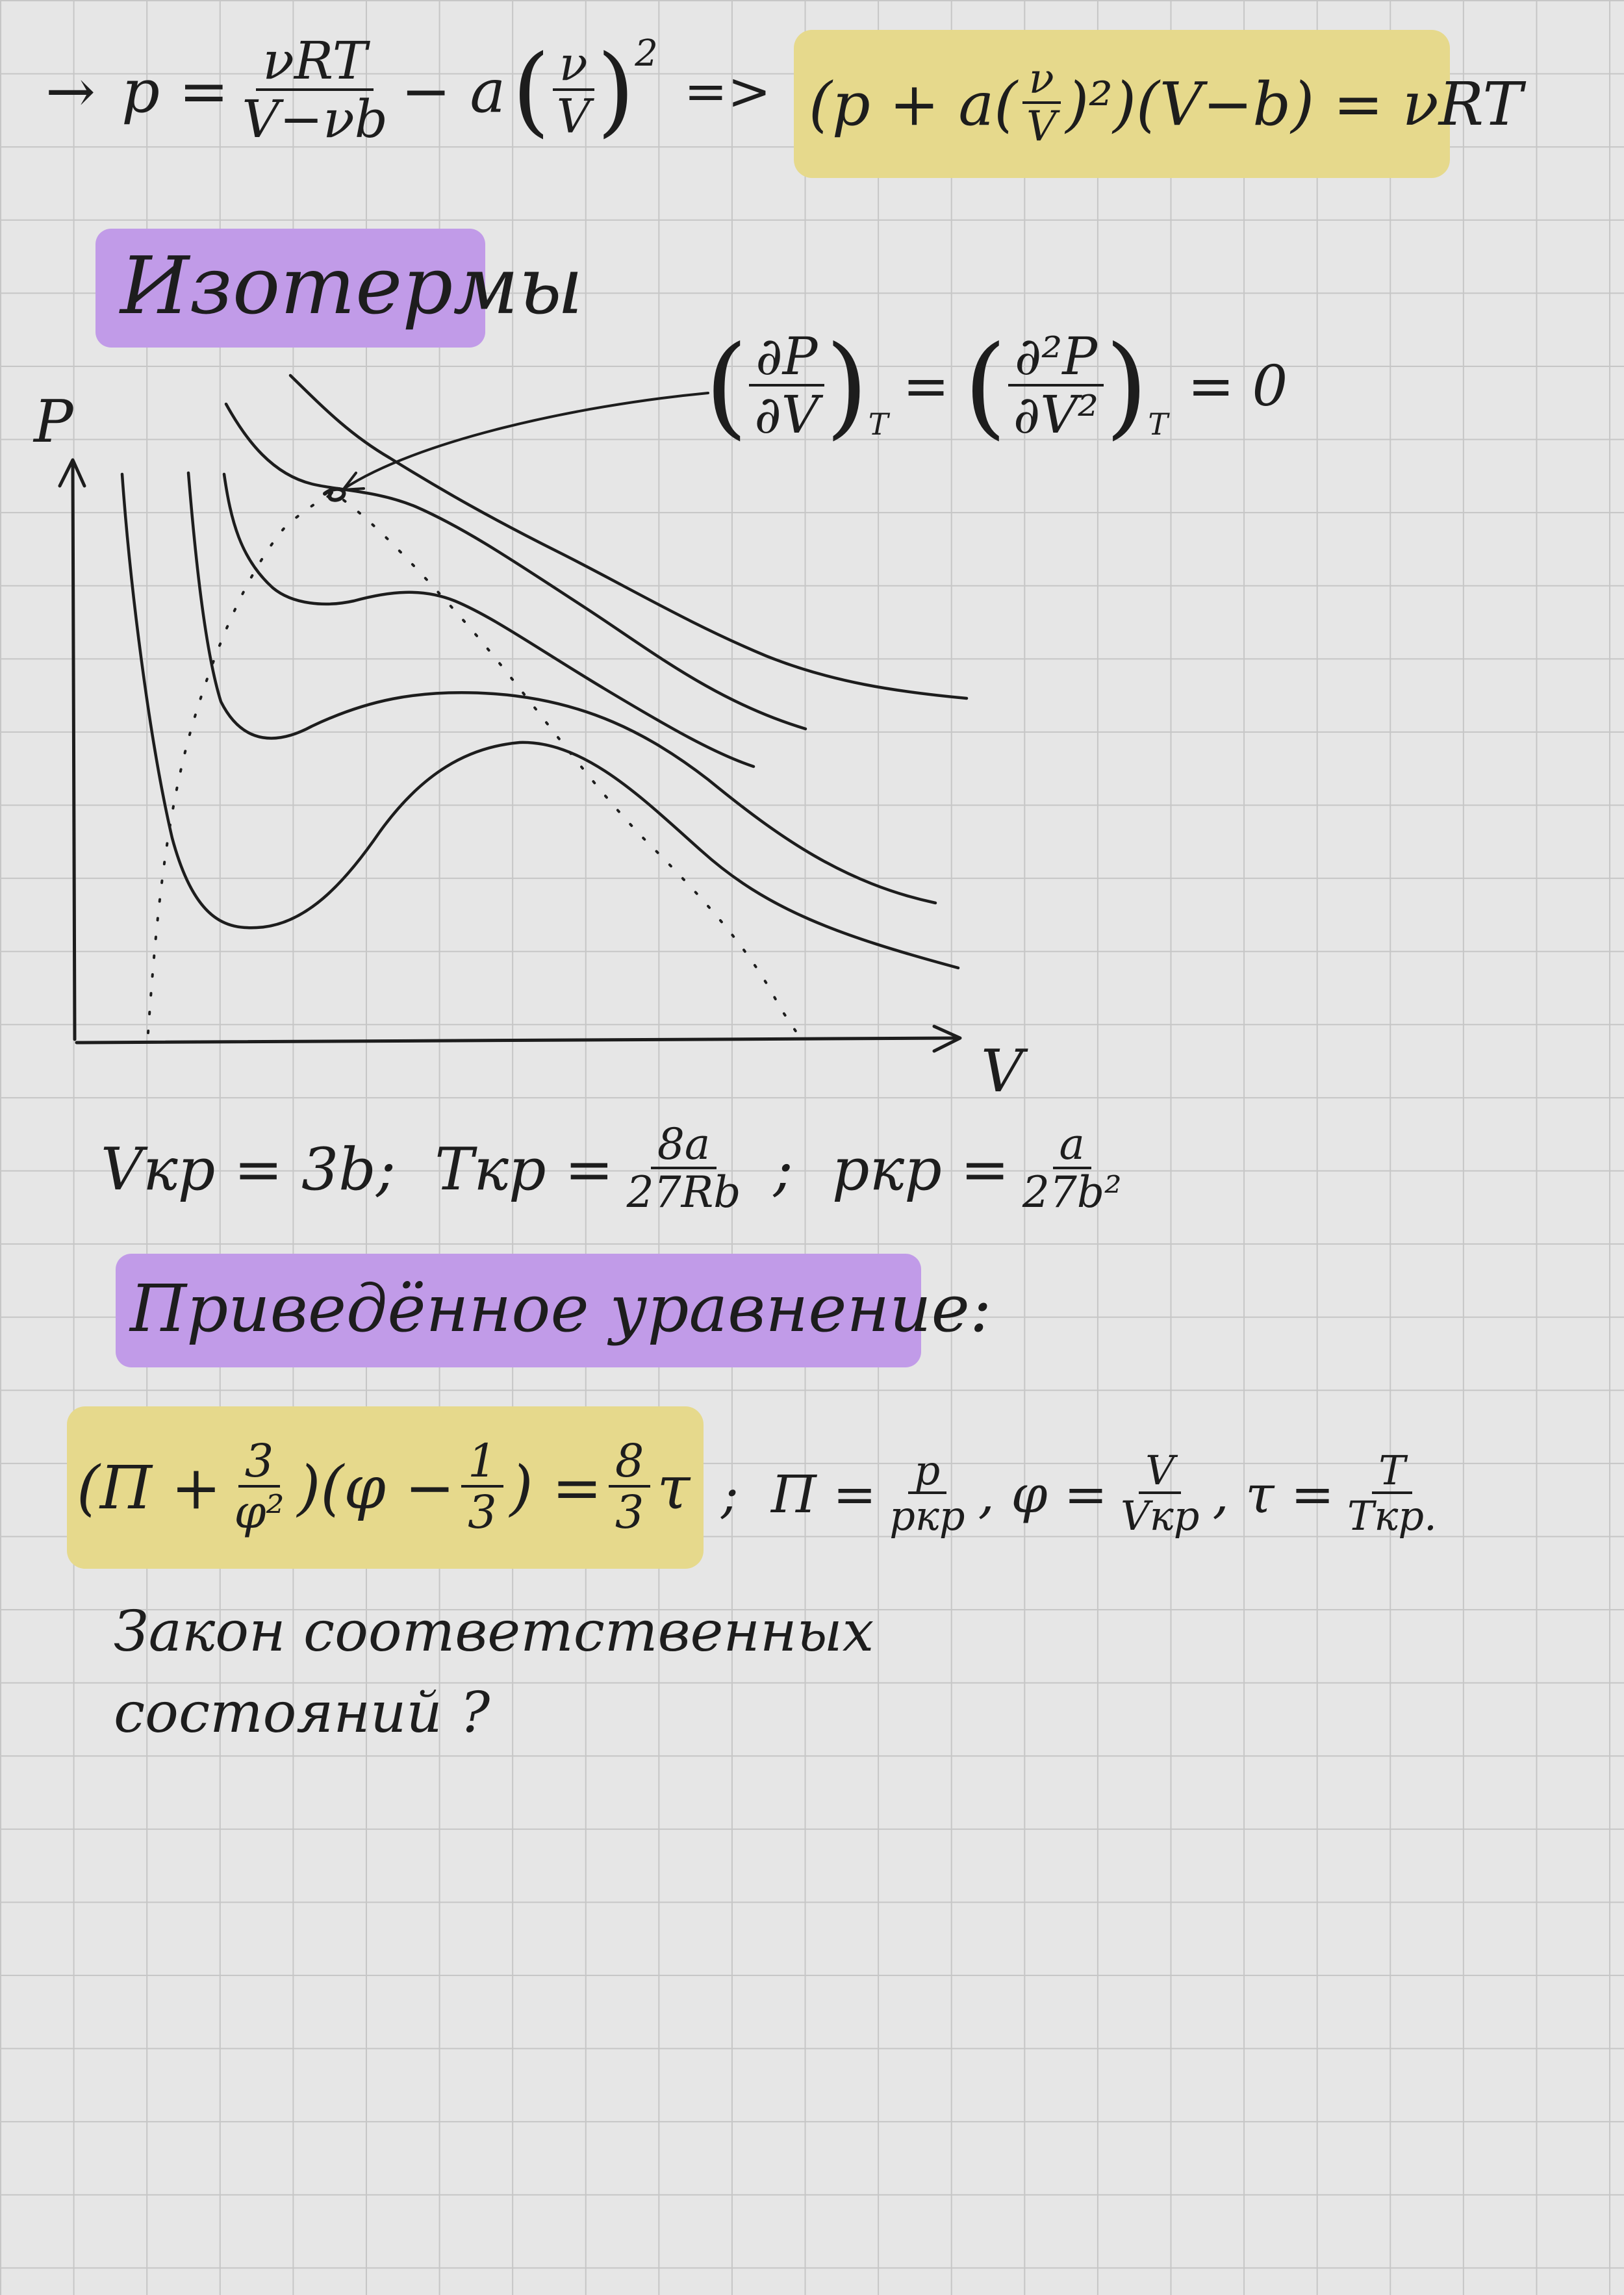 The height and width of the screenshot is (2295, 1624). I want to click on pressure-numerator: νRT, so click(315, 62).